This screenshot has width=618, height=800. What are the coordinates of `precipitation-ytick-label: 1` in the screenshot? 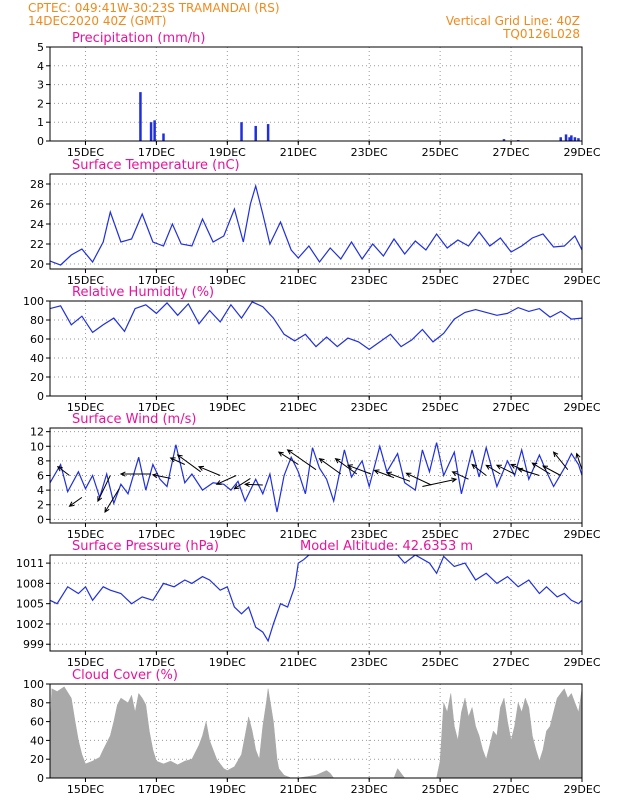 It's located at (40, 122).